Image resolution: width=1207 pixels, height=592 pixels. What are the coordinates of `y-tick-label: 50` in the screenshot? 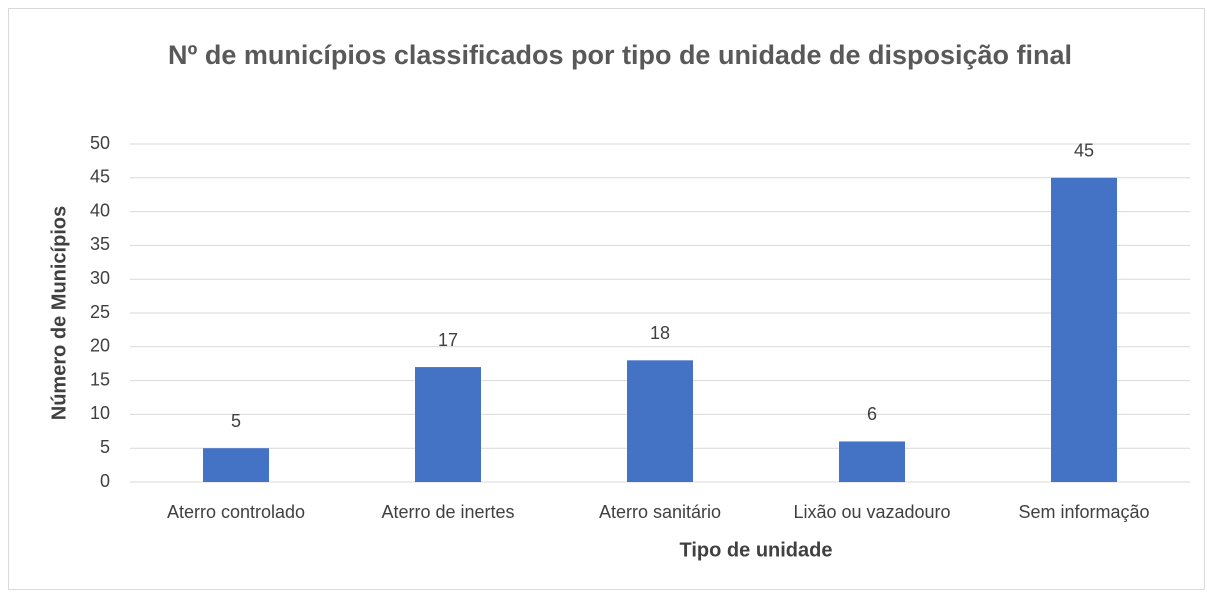 It's located at (100, 143).